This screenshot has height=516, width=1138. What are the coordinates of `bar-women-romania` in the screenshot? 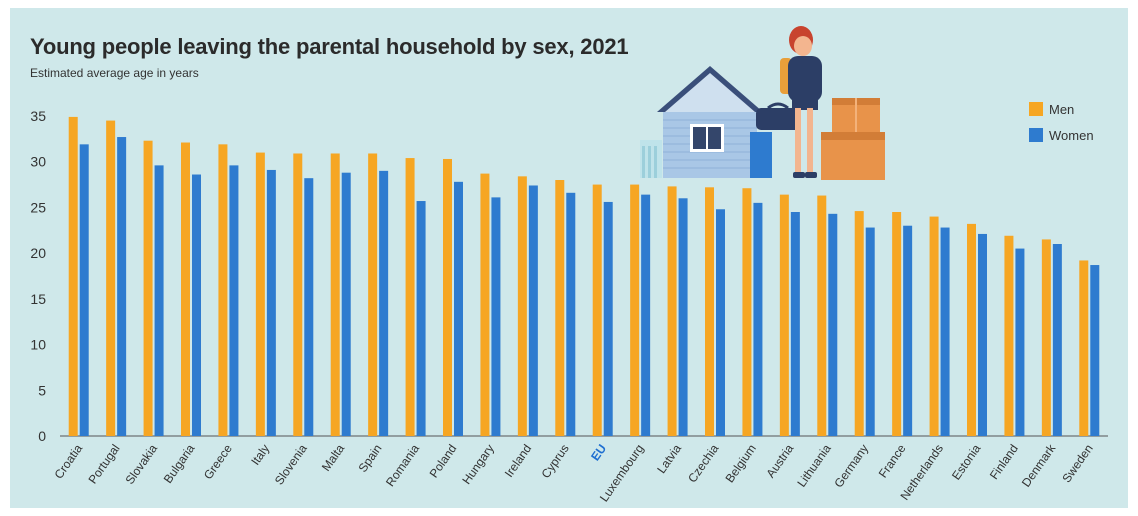 It's located at (421, 318).